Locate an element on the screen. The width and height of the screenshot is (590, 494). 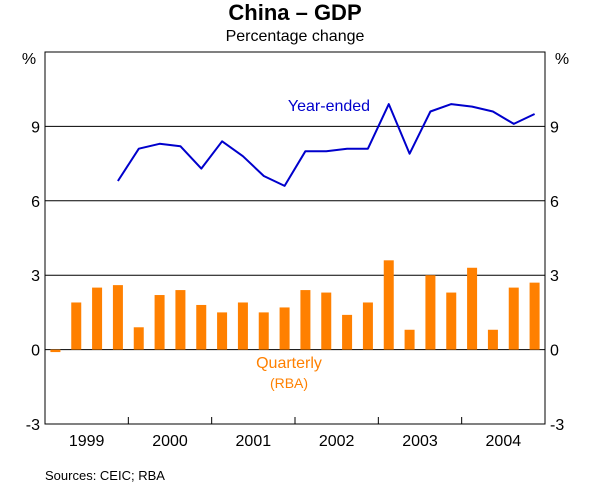
y-tick-label-right: 0 is located at coordinates (554, 351).